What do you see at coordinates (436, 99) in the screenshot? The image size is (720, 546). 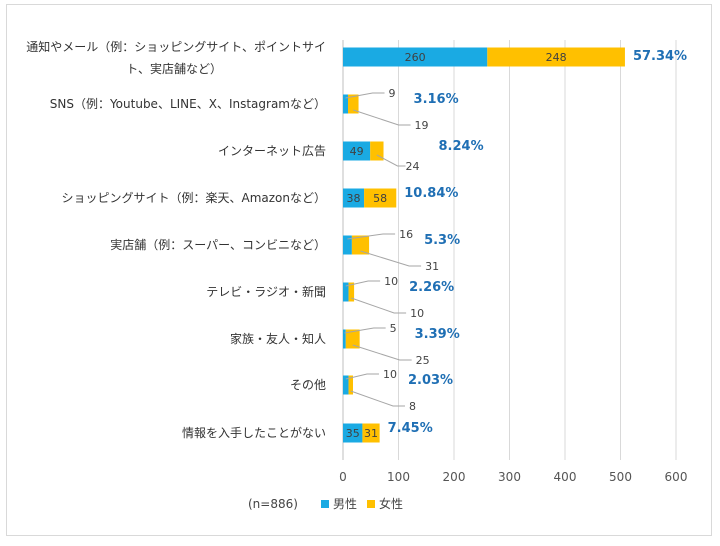 I see `percentage-label: 3.16%` at bounding box center [436, 99].